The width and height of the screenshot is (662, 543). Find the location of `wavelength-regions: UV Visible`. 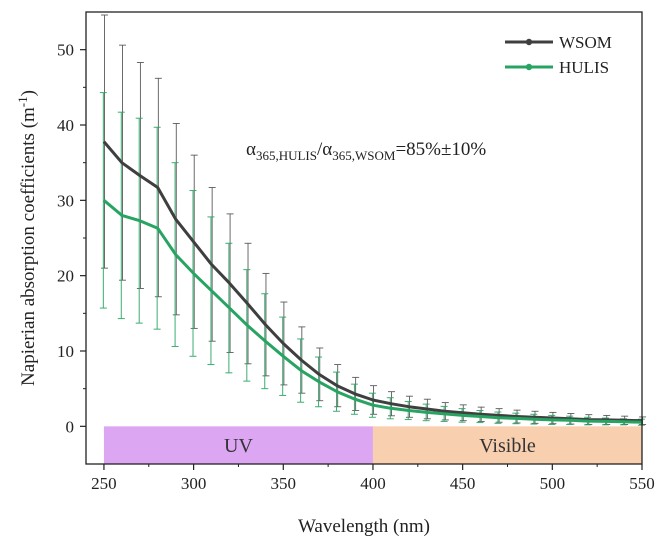

wavelength-regions: UV Visible is located at coordinates (372, 445).